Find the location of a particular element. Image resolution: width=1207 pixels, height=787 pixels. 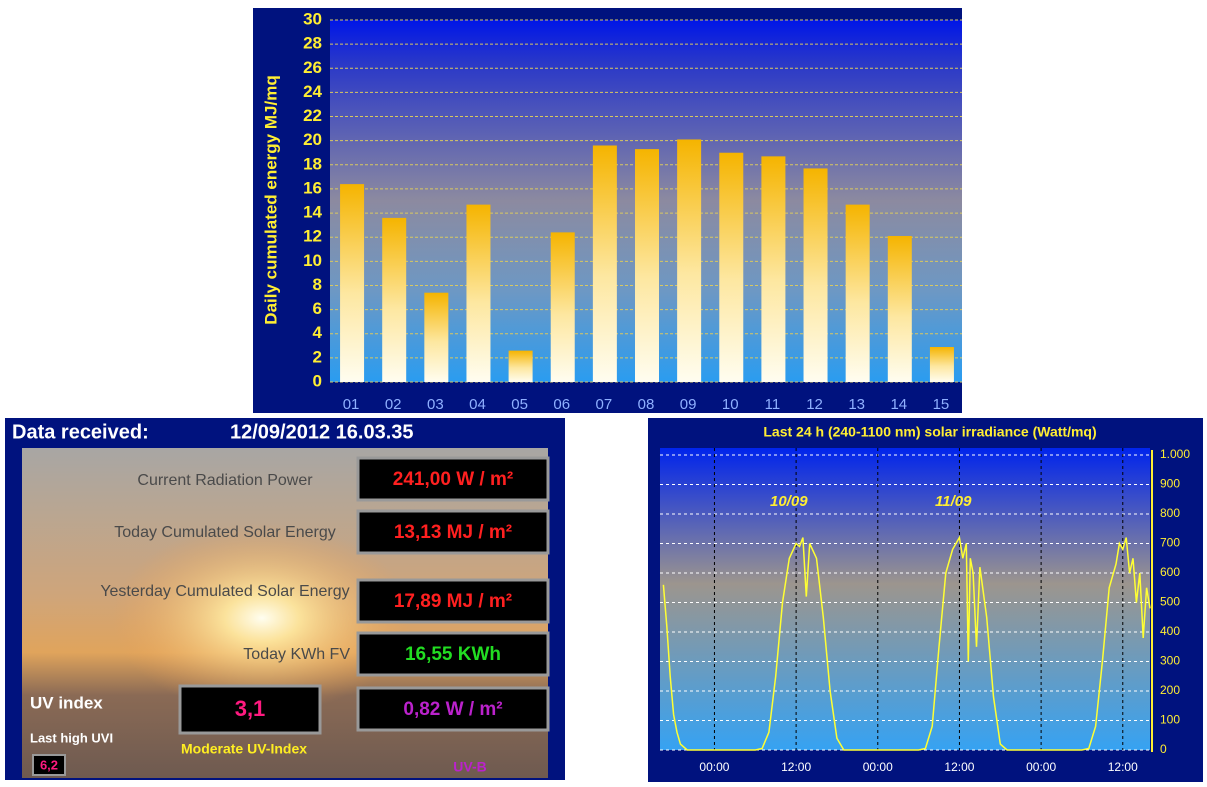

uv-index-value: 3,1 is located at coordinates (250, 708).